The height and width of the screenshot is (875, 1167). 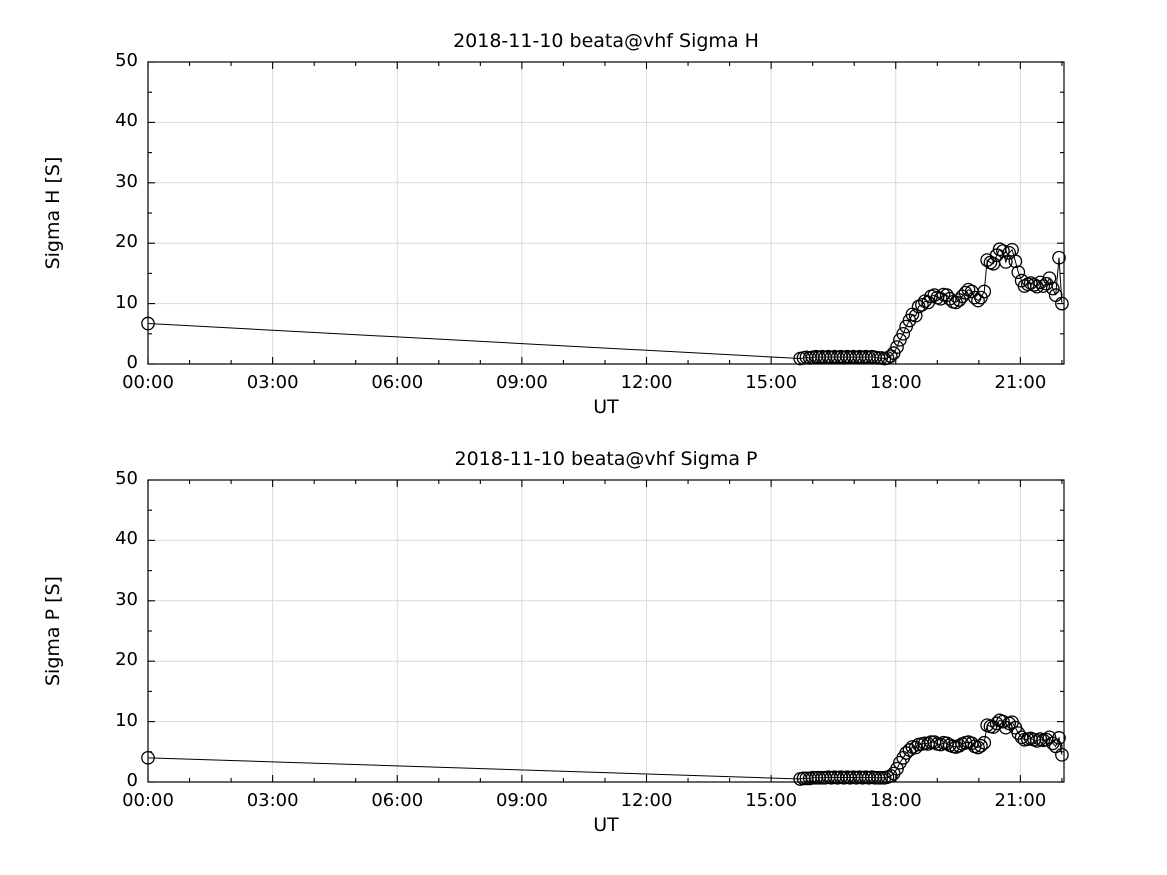 I want to click on y-tick-label: 10, so click(x=126, y=720).